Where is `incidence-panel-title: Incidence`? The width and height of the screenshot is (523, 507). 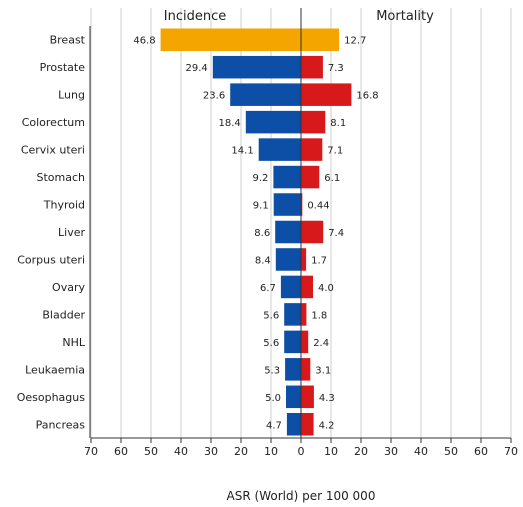
incidence-panel-title: Incidence is located at coordinates (195, 16).